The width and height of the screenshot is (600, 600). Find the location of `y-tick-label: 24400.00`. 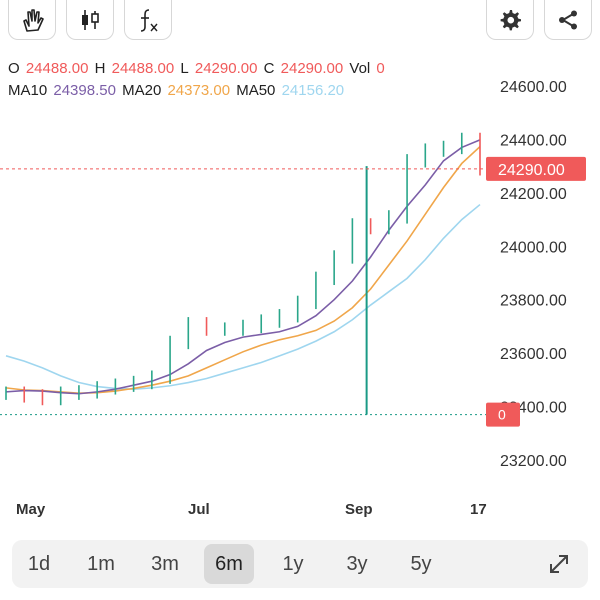

y-tick-label: 24400.00 is located at coordinates (533, 140).